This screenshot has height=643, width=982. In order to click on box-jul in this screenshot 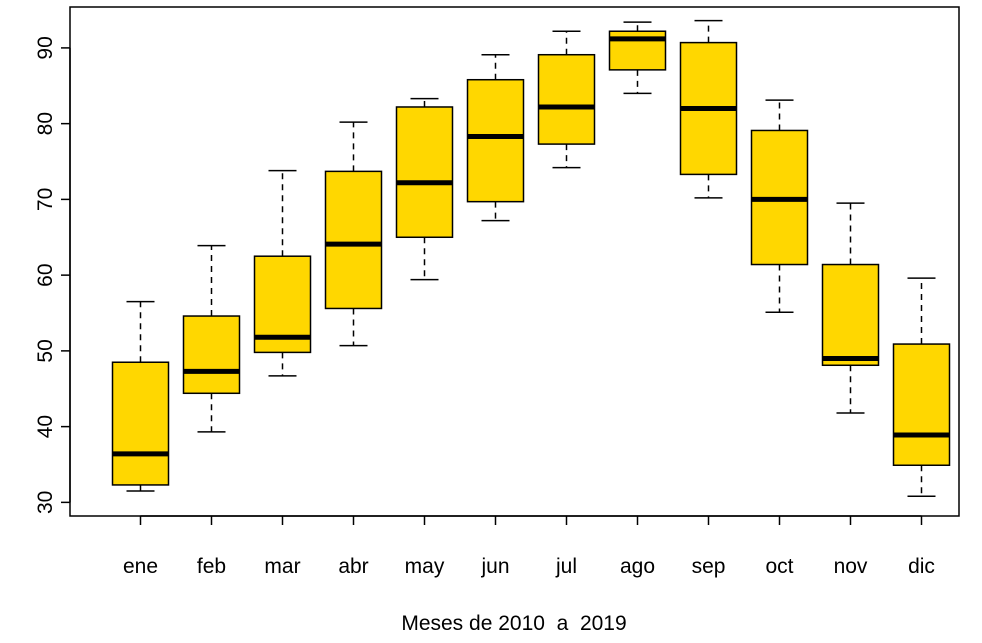, I will do `click(566, 99)`.